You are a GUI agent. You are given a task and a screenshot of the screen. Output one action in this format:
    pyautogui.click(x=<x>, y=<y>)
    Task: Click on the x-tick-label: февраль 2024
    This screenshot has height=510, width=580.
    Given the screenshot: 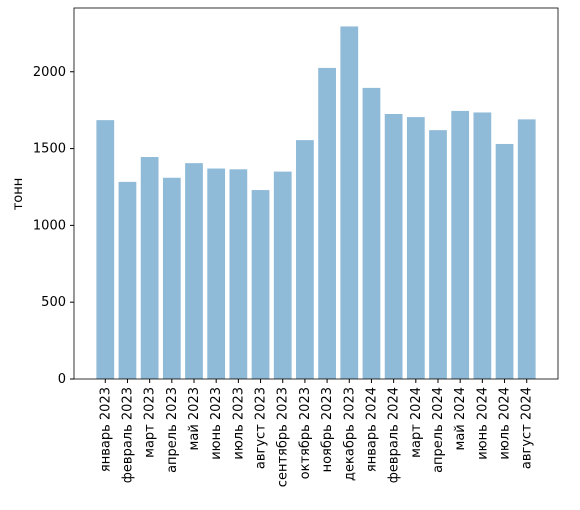 What is the action you would take?
    pyautogui.click(x=394, y=435)
    